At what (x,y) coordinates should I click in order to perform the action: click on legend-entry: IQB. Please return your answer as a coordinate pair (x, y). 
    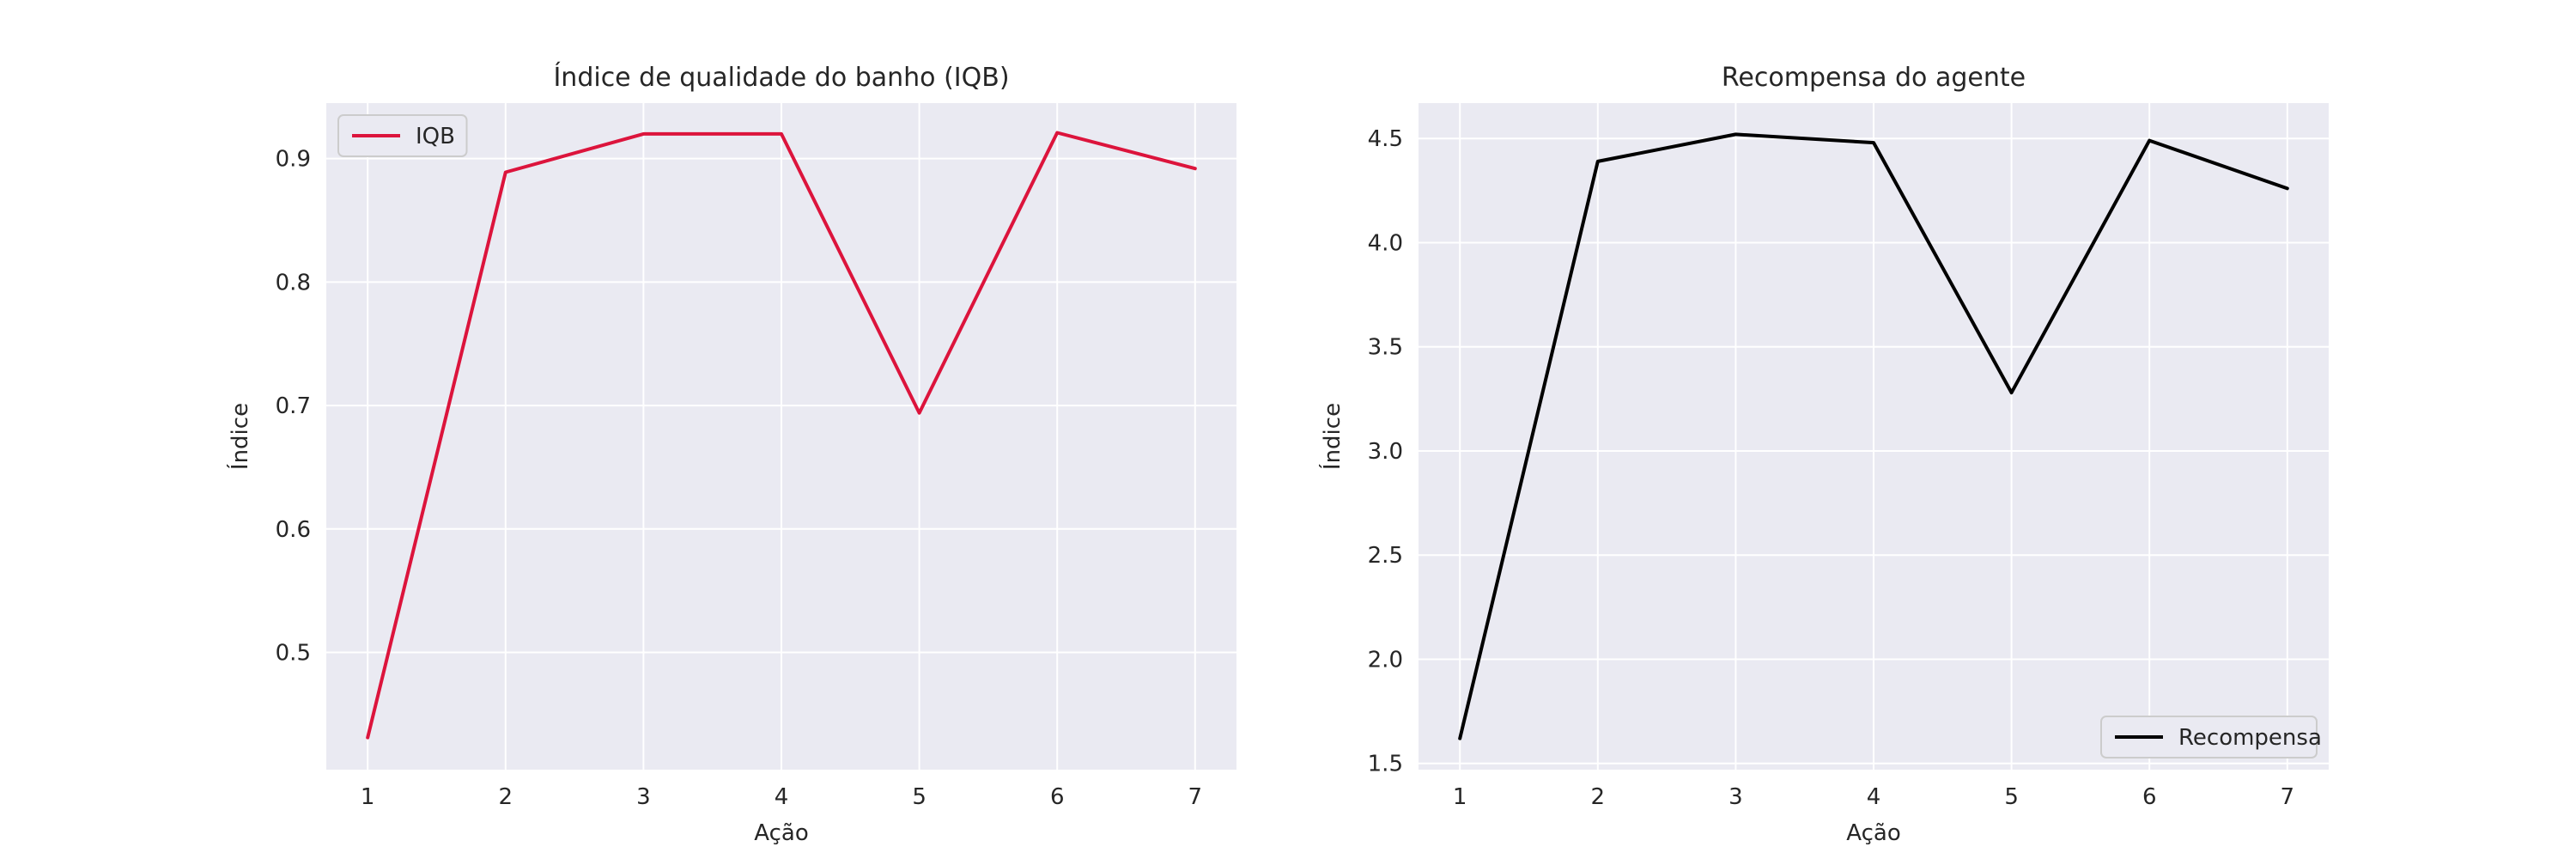
    Looking at the image, I should click on (435, 137).